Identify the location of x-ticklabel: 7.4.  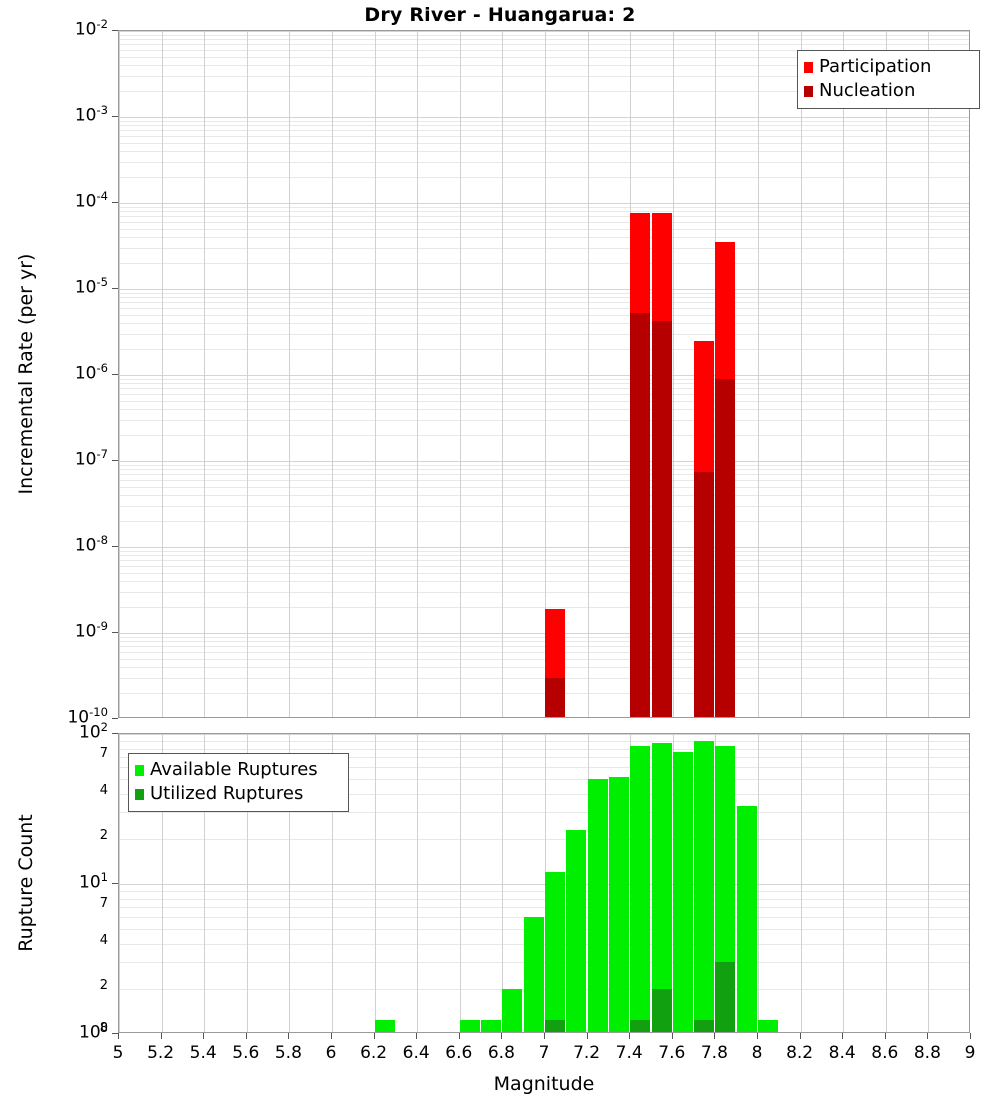
(629, 1053).